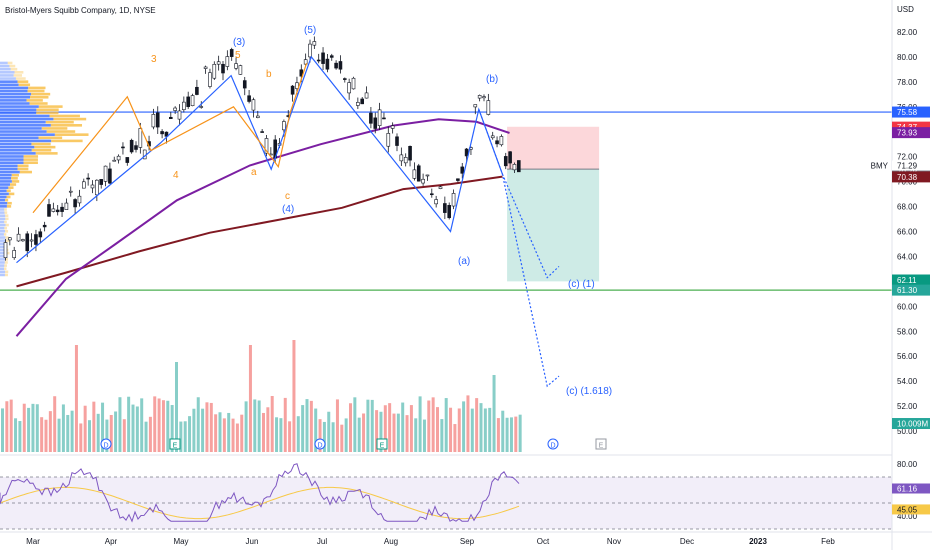  What do you see at coordinates (259, 231) in the screenshot?
I see `ma-long-line` at bounding box center [259, 231].